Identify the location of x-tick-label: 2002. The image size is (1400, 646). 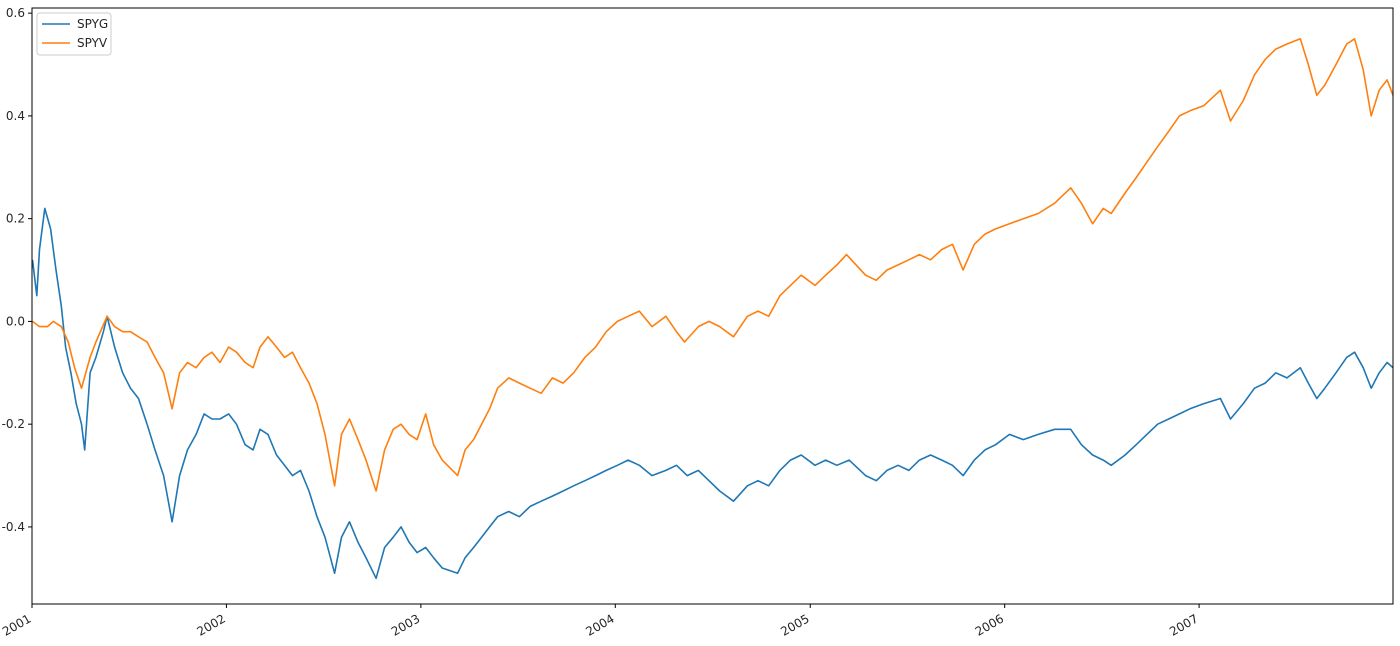
(210, 624).